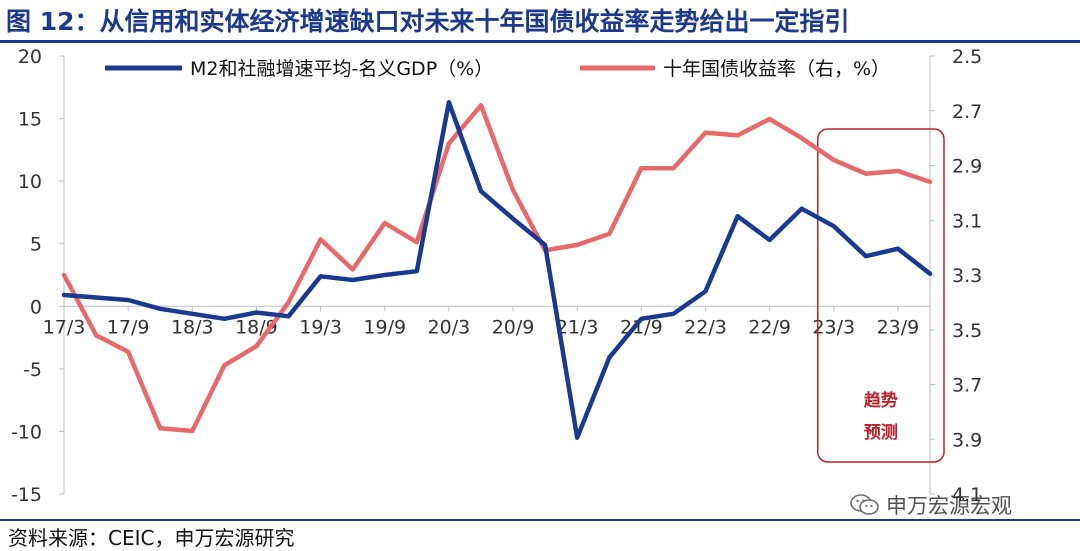  I want to click on y-right-tick-label: 3.3, so click(967, 276).